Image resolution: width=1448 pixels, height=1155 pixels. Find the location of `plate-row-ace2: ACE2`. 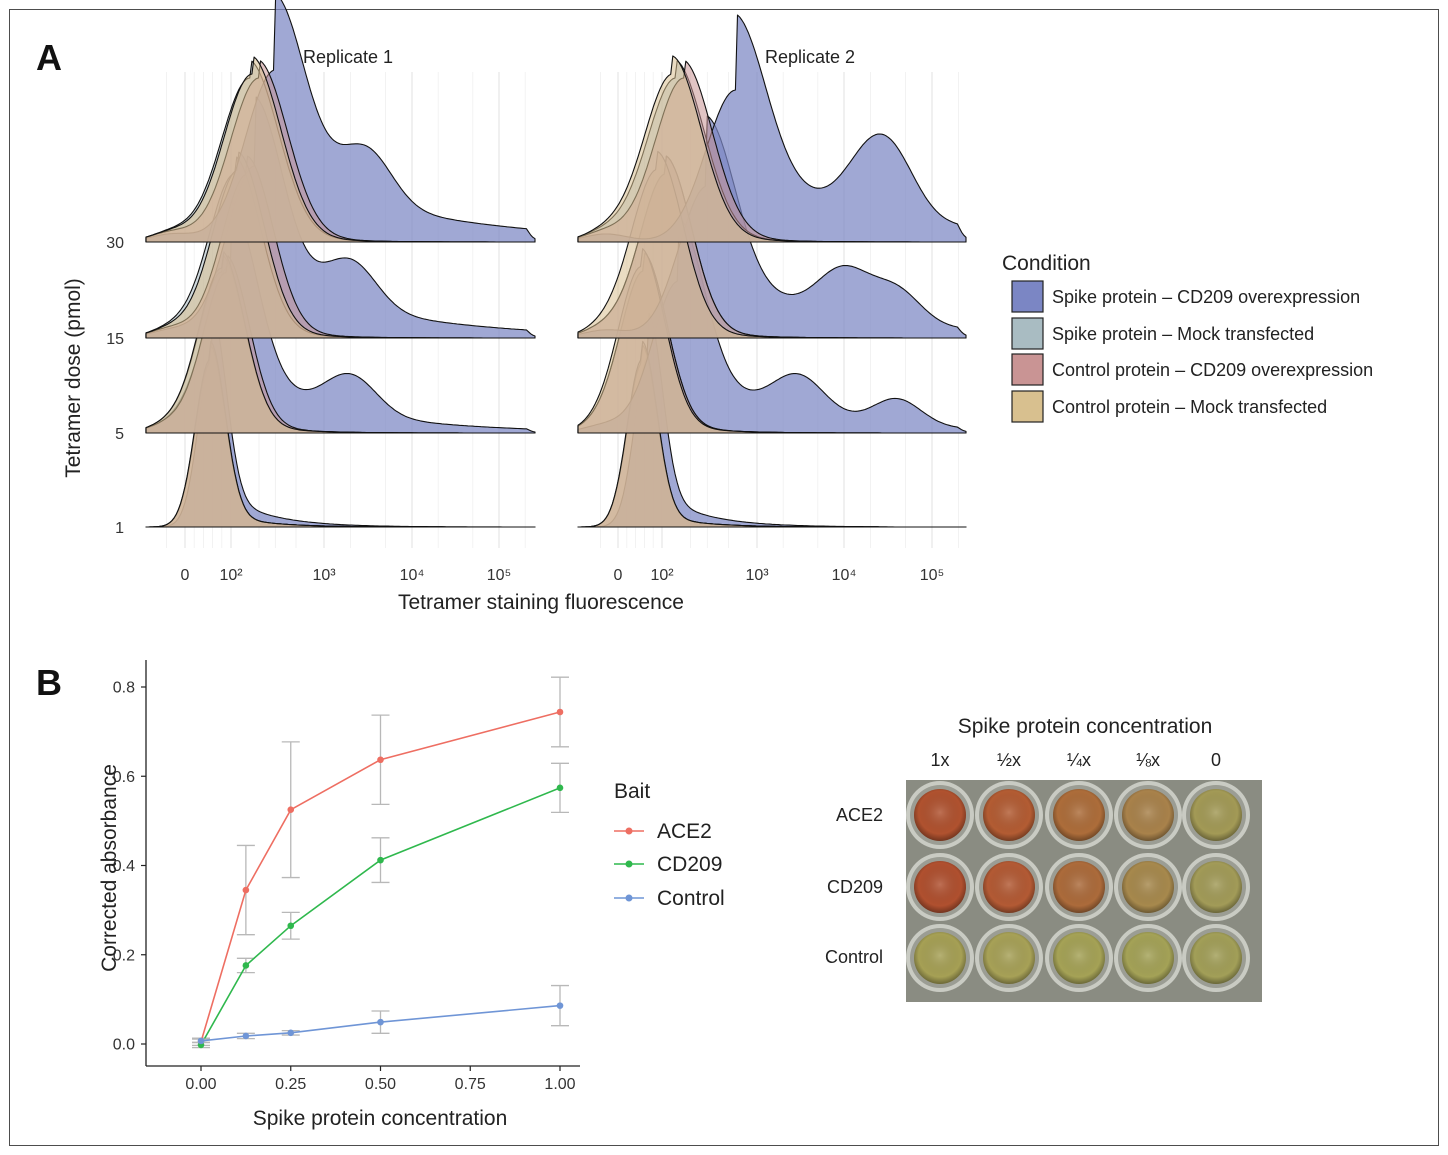

plate-row-ace2: ACE2 is located at coordinates (859, 815).